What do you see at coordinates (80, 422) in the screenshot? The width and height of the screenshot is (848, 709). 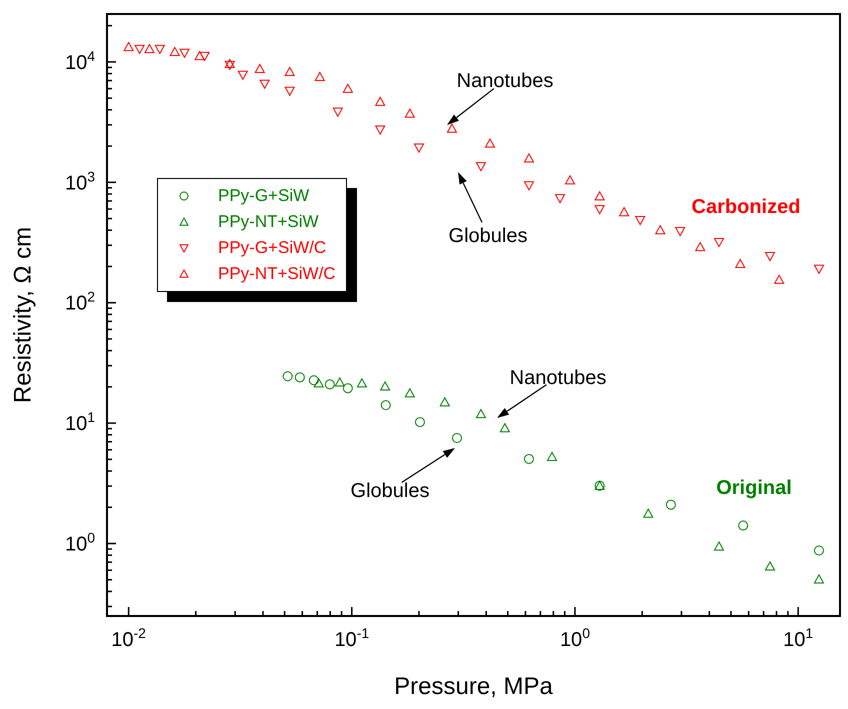 I see `y-tick-label: 10$^{1}$` at bounding box center [80, 422].